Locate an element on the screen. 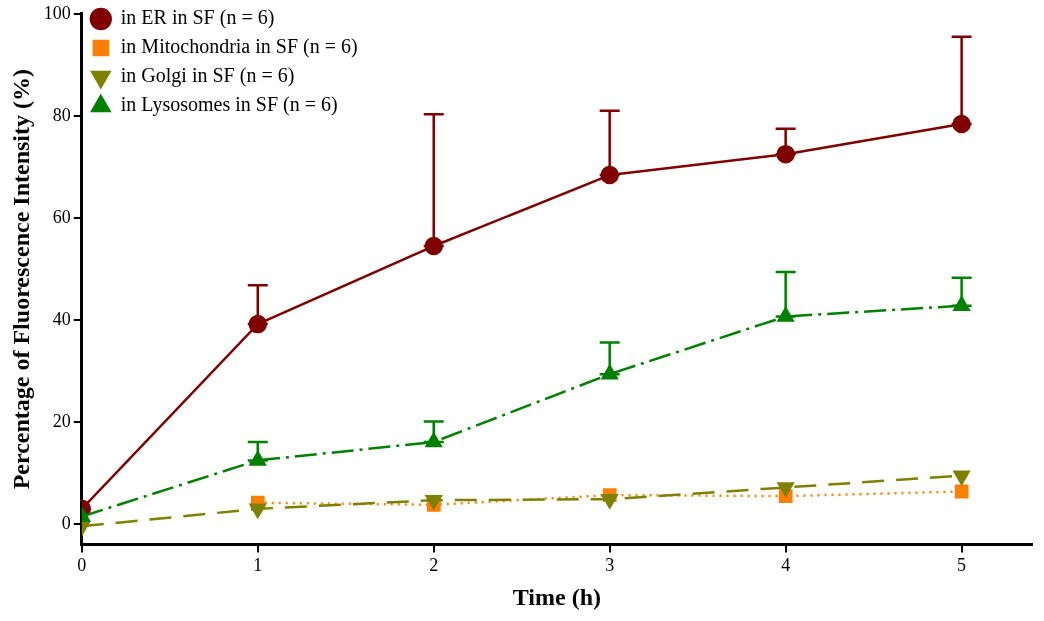  y-axis-title: Percentage of Fluorescence Intensity (%) is located at coordinates (20, 279).